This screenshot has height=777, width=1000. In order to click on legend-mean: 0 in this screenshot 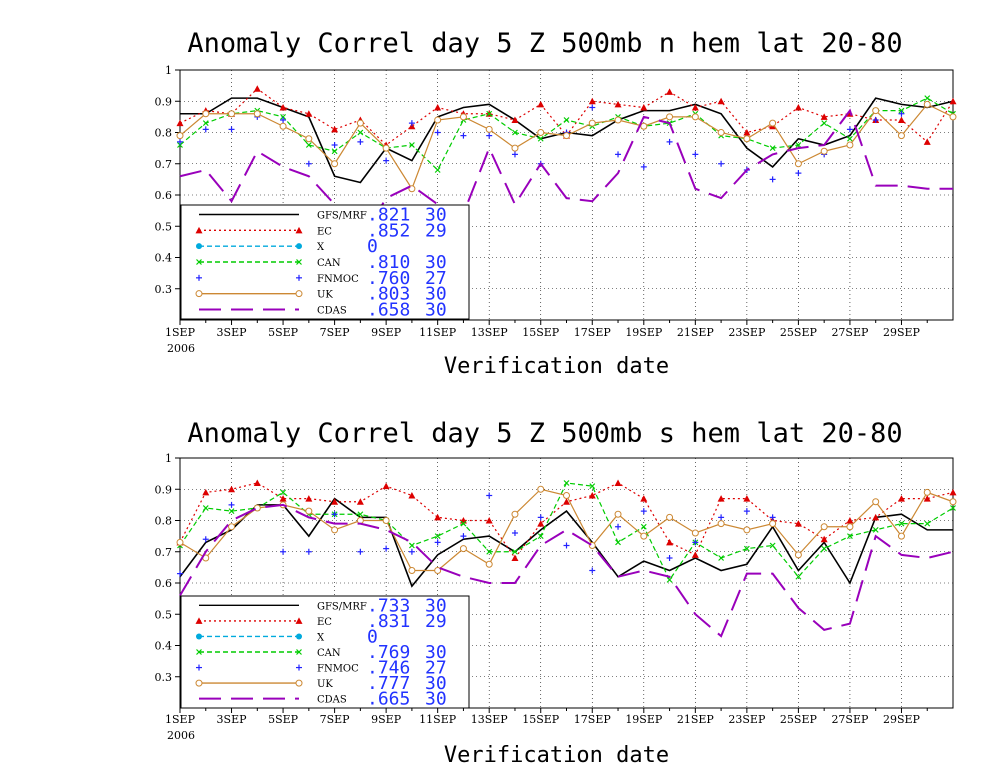, I will do `click(372, 246)`.